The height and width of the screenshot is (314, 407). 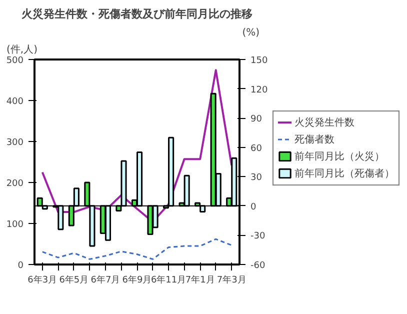 What do you see at coordinates (253, 207) in the screenshot?
I see `y2-tick-label: 0` at bounding box center [253, 207].